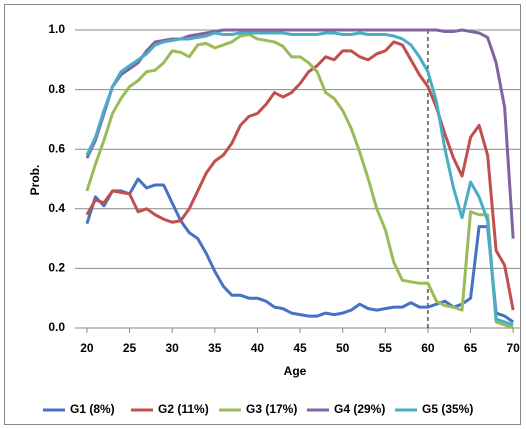  I want to click on x-tick-label: 40, so click(258, 348).